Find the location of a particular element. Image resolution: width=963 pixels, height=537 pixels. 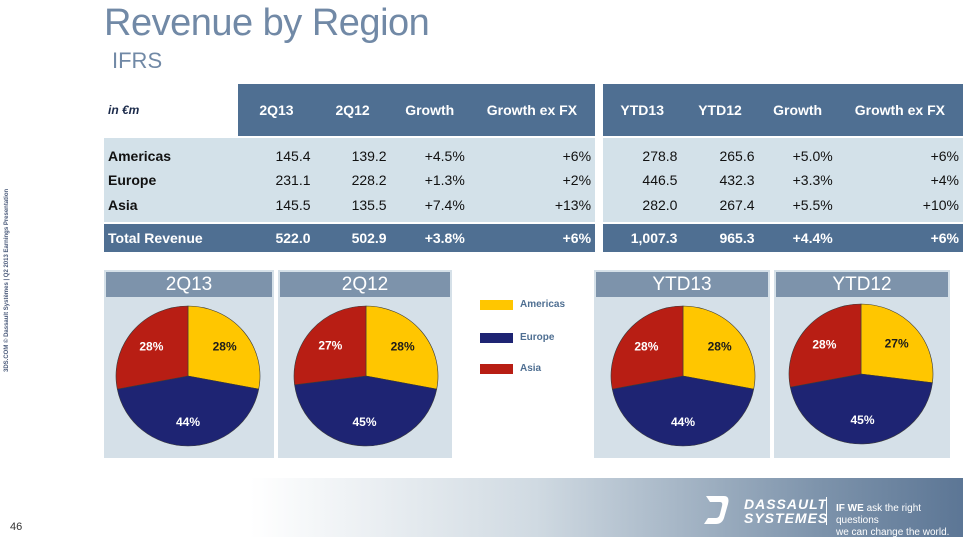

row-label: Americas is located at coordinates (171, 152).